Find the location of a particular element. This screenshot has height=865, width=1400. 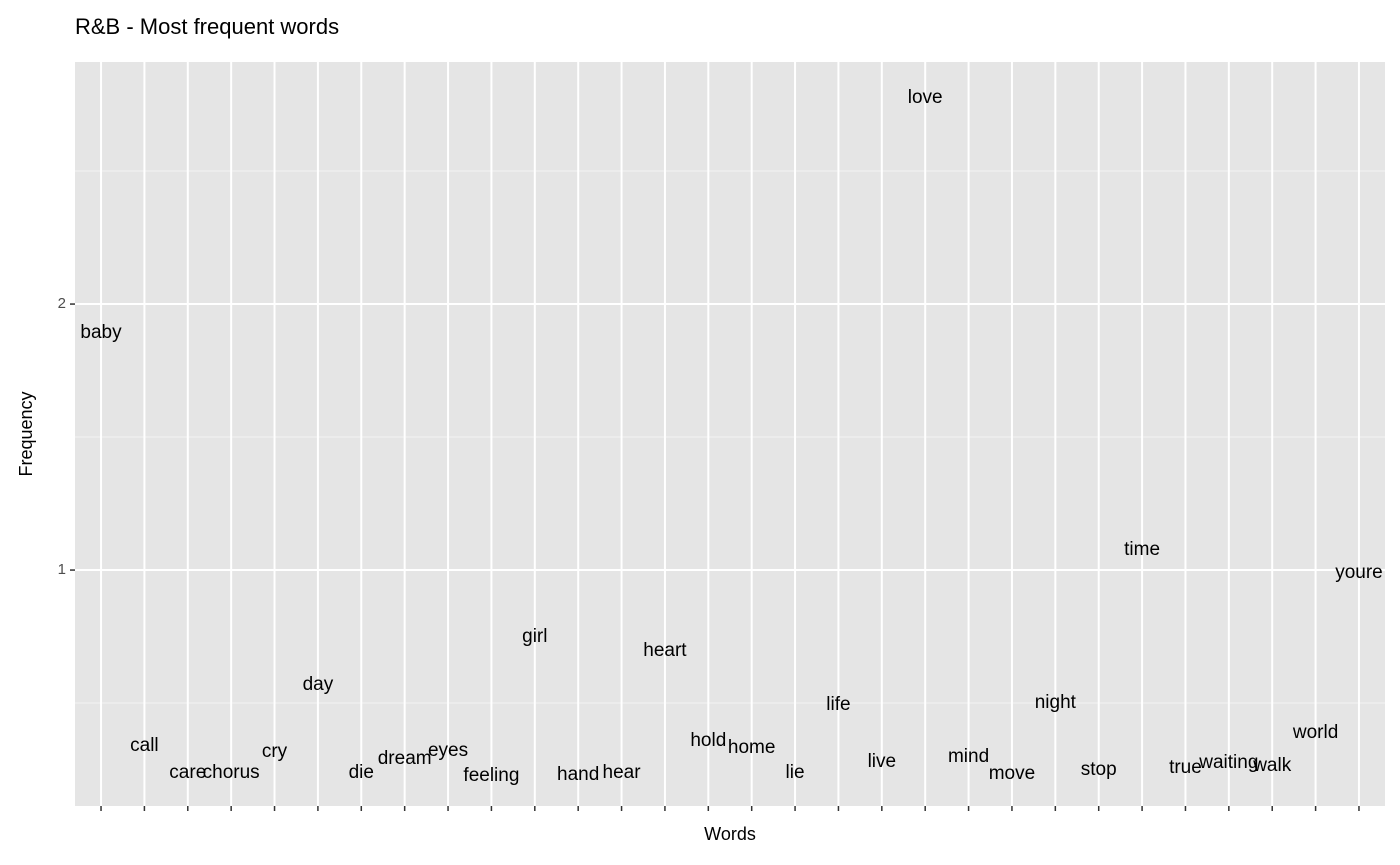

word-label: stop is located at coordinates (1099, 769).